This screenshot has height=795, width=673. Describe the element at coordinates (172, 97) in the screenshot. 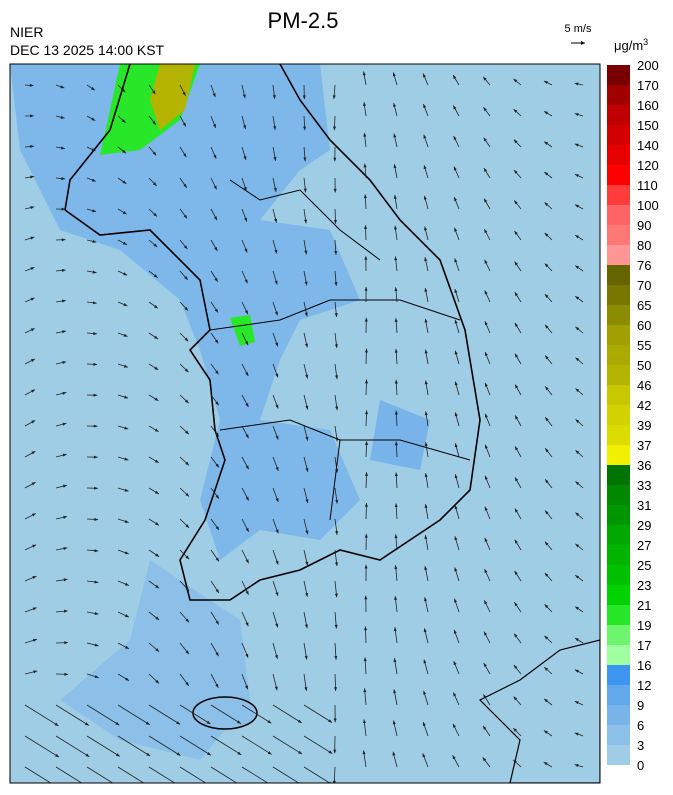

I see `yellow-area` at that location.